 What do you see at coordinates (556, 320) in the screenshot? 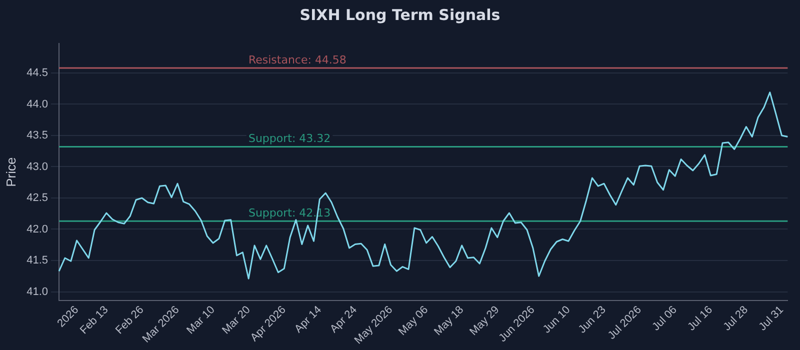
I see `x-tick-label: Jun 10` at bounding box center [556, 320].